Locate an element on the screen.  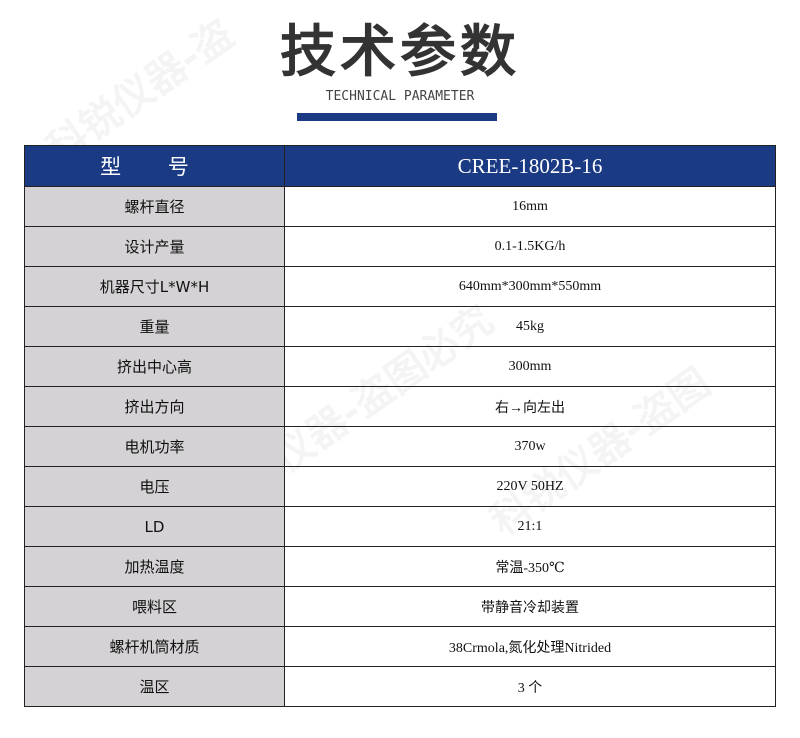
param-label: 电压 is located at coordinates (154, 486).